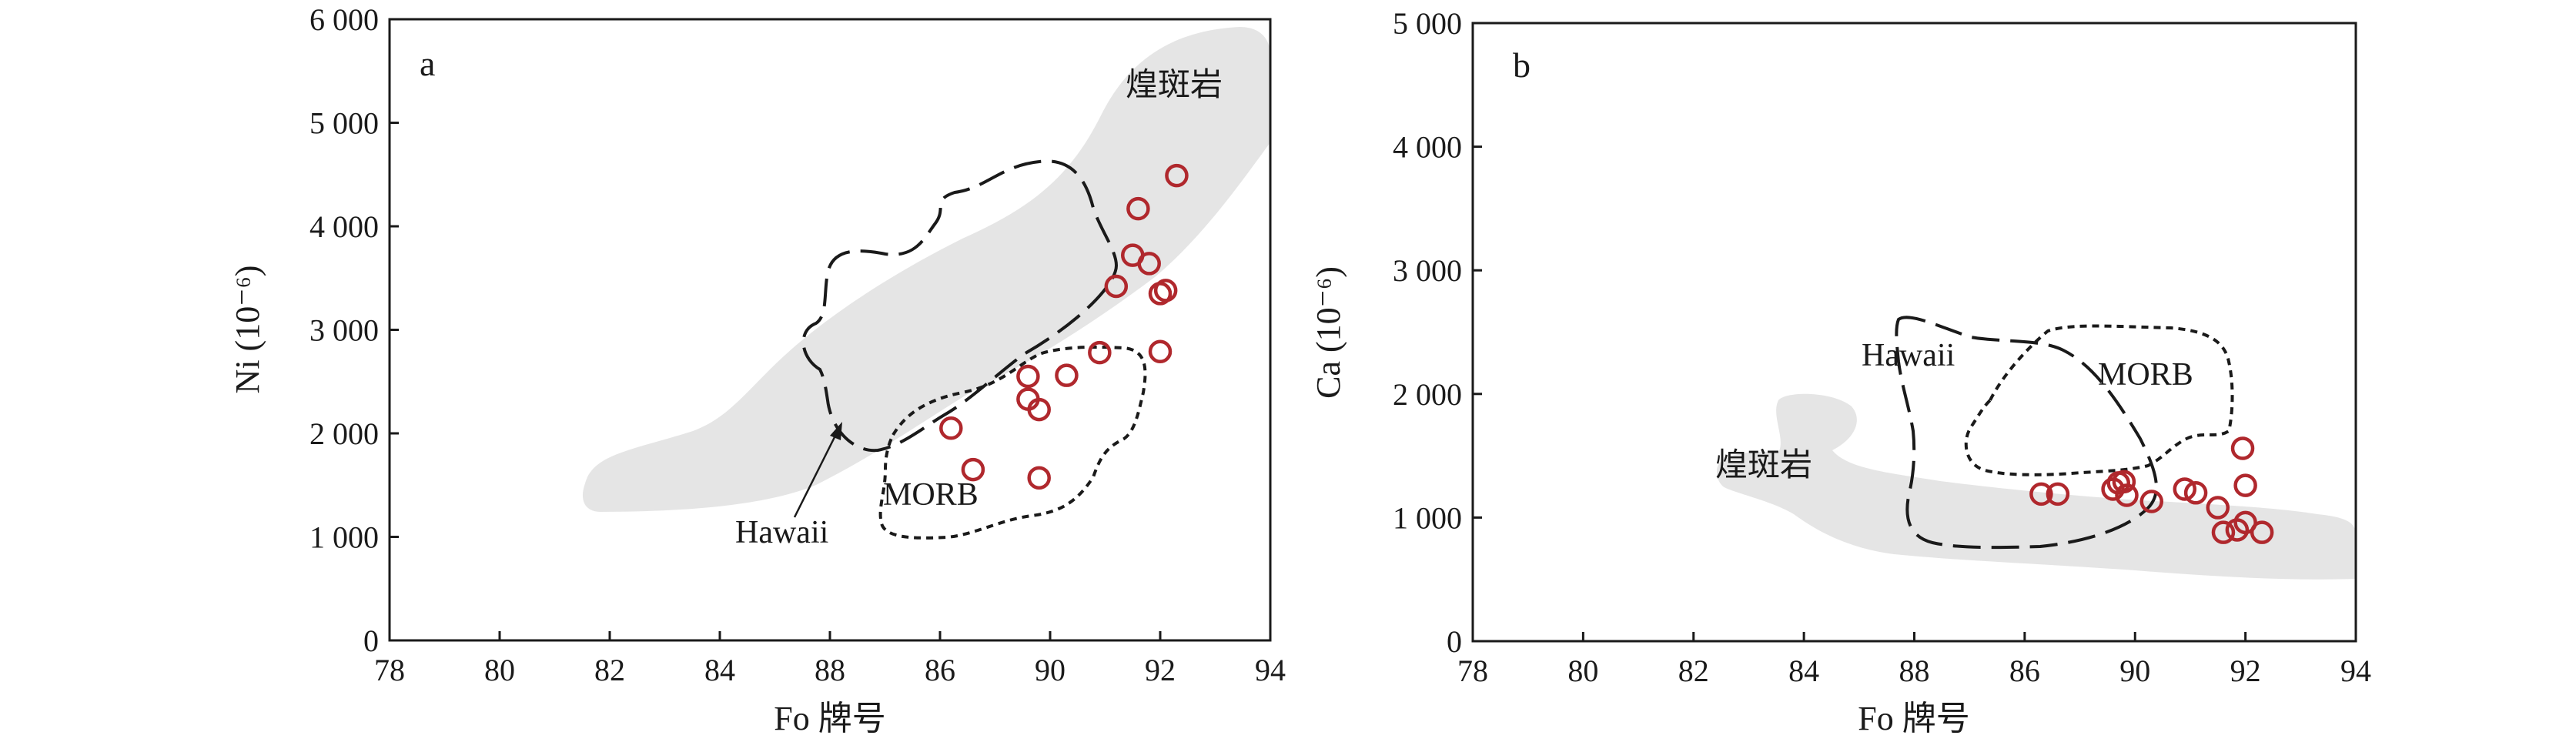 Image resolution: width=2576 pixels, height=742 pixels. I want to click on x-tick-label-a-3: 84, so click(719, 670).